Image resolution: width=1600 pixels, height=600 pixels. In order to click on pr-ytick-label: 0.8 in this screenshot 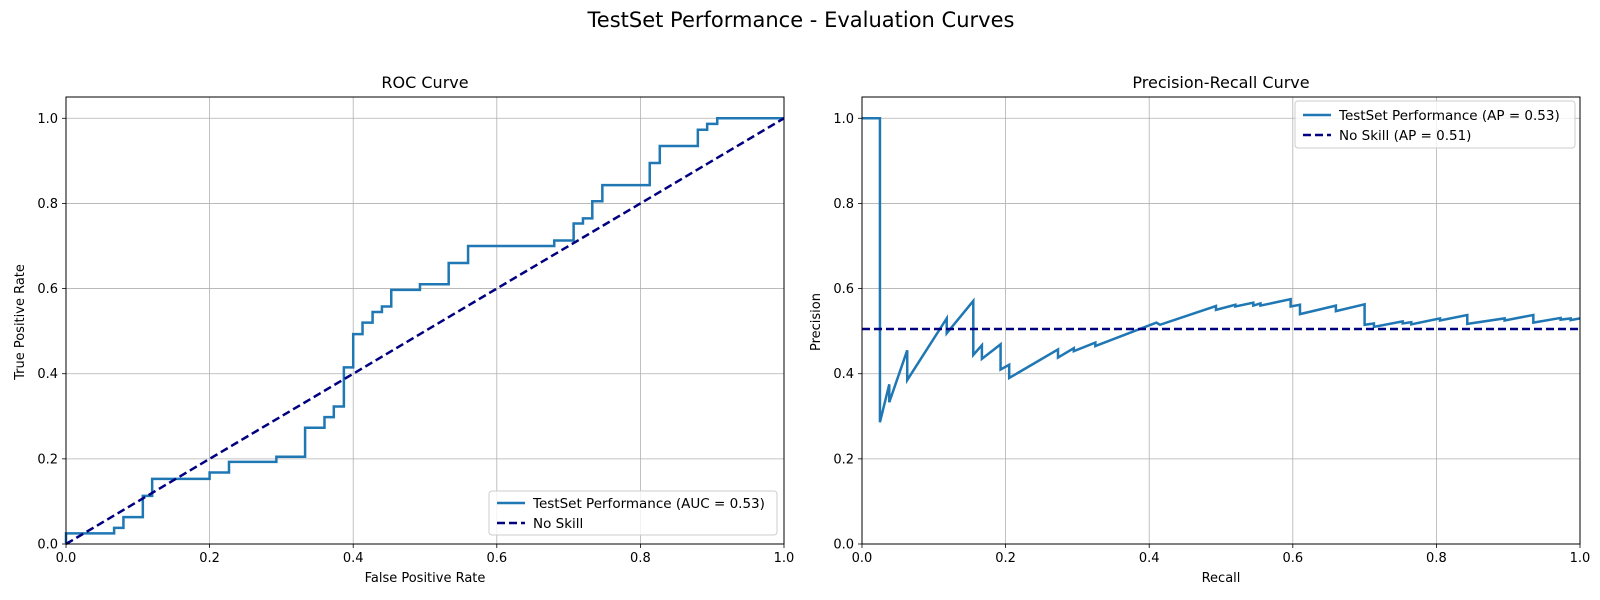, I will do `click(843, 204)`.